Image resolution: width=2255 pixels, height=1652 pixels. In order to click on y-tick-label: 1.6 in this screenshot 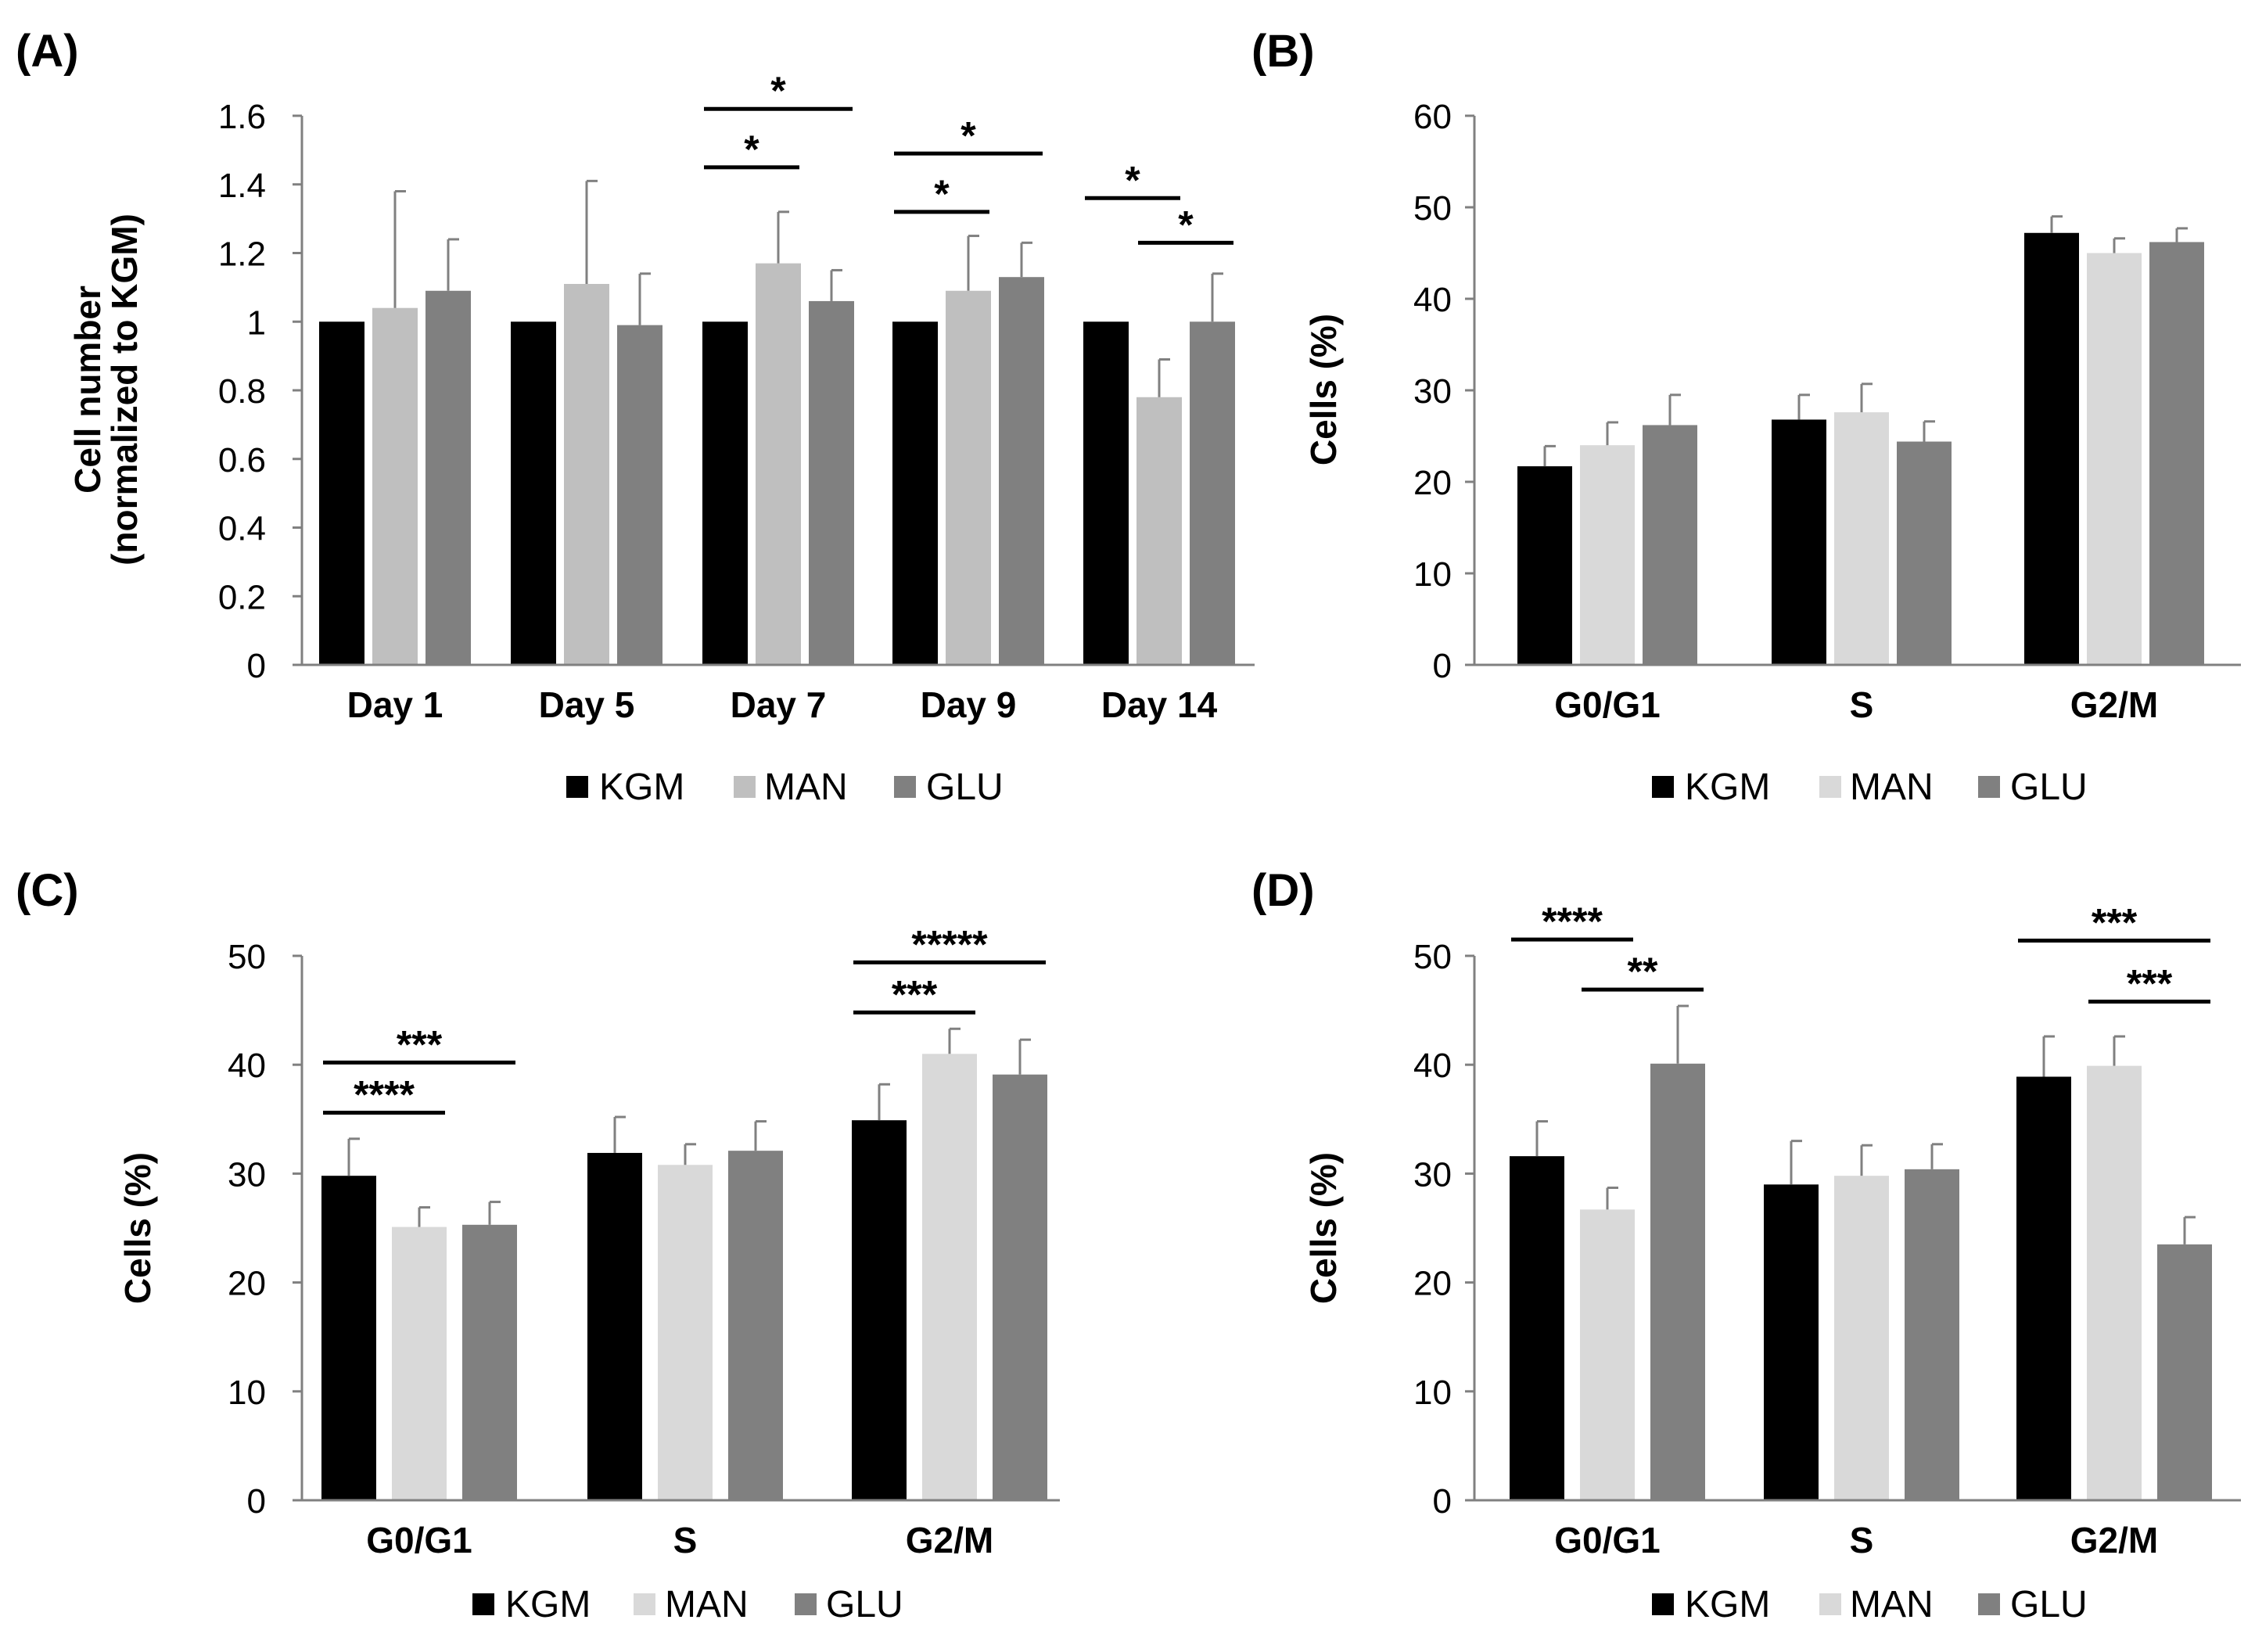, I will do `click(242, 117)`.